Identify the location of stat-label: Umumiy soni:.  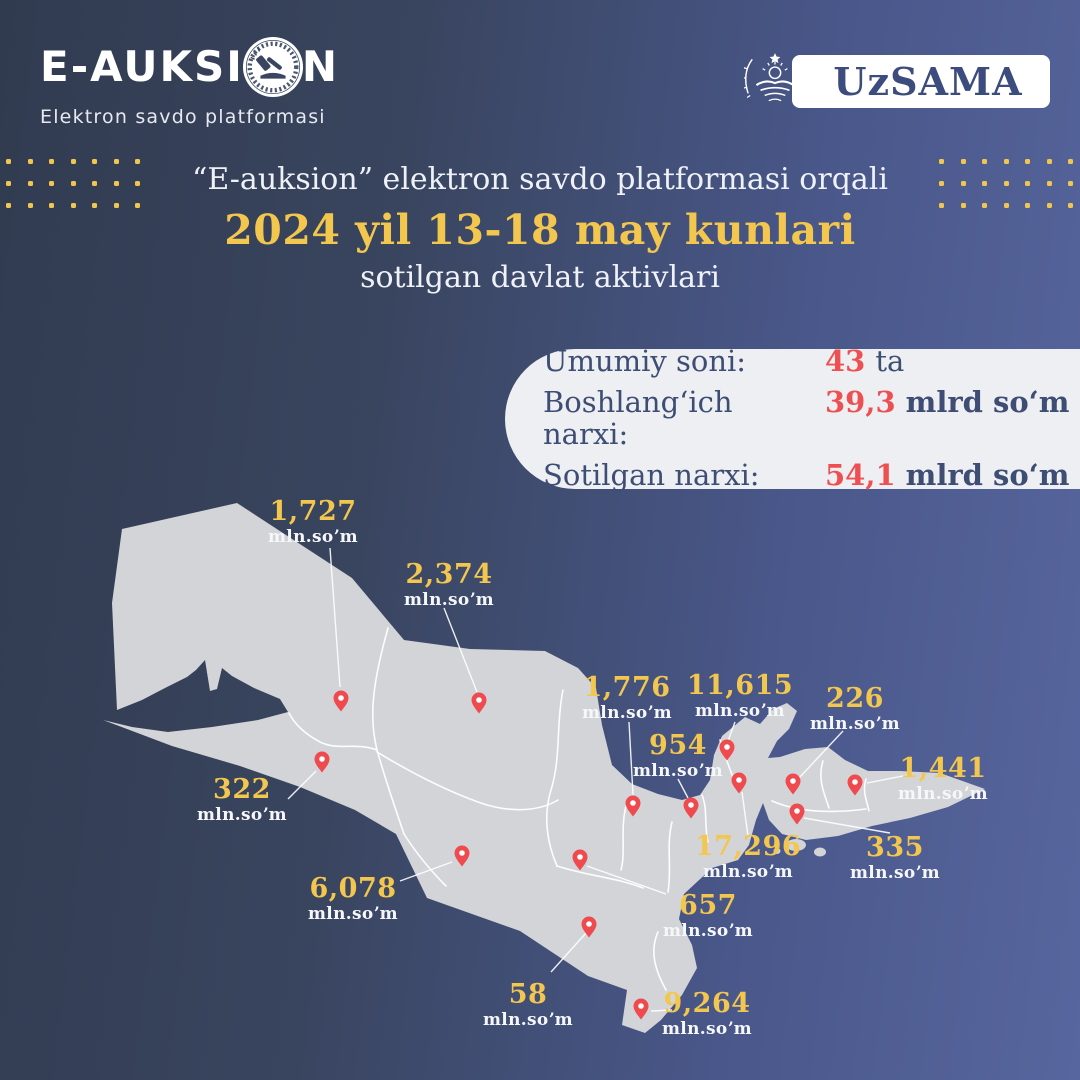
(645, 361).